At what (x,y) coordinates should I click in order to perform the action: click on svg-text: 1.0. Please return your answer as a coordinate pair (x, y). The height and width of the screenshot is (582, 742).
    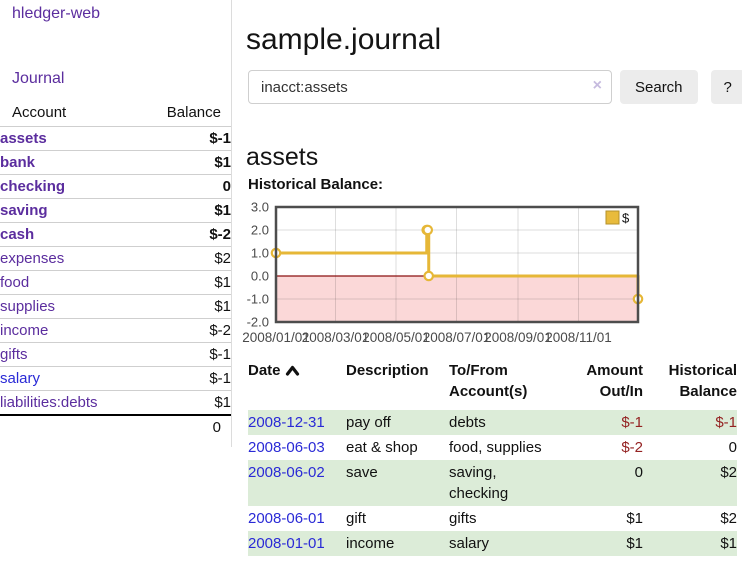
    Looking at the image, I should click on (260, 253).